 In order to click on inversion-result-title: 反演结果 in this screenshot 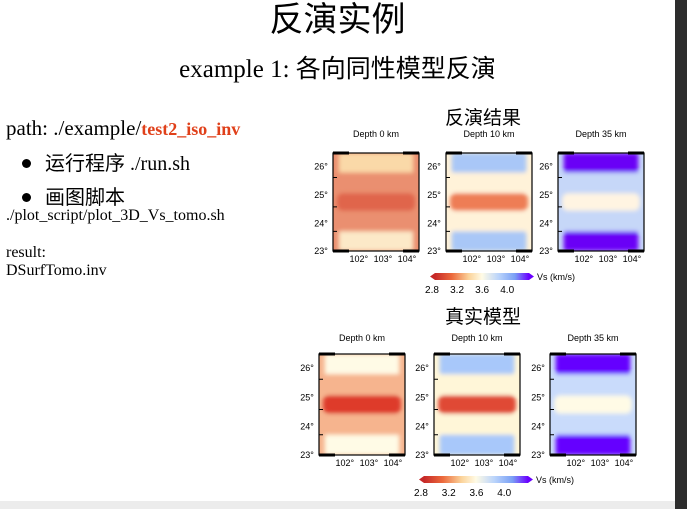, I will do `click(483, 118)`.